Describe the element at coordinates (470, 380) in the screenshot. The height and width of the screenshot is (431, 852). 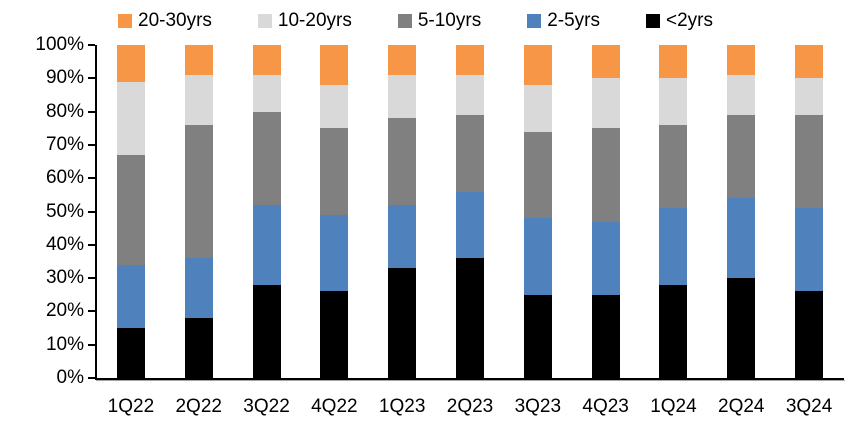
I see `x-axis-shadow-line` at that location.